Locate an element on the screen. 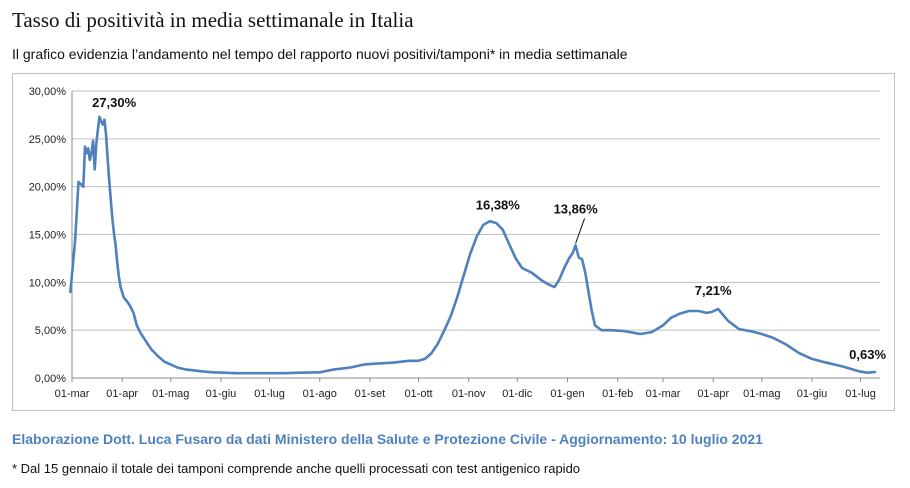 Image resolution: width=910 pixels, height=488 pixels. x-tick-label: 01-set is located at coordinates (370, 394).